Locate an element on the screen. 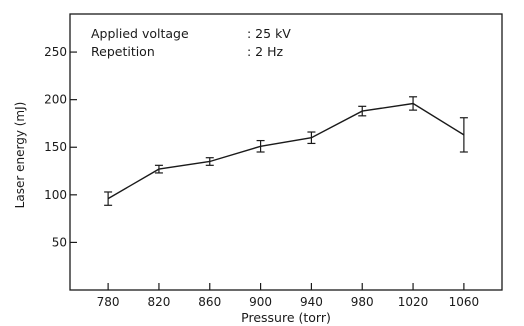 This screenshot has width=524, height=326. x-axis-ticks: 780 820 860 900 940 980 1020 1060 is located at coordinates (288, 296).